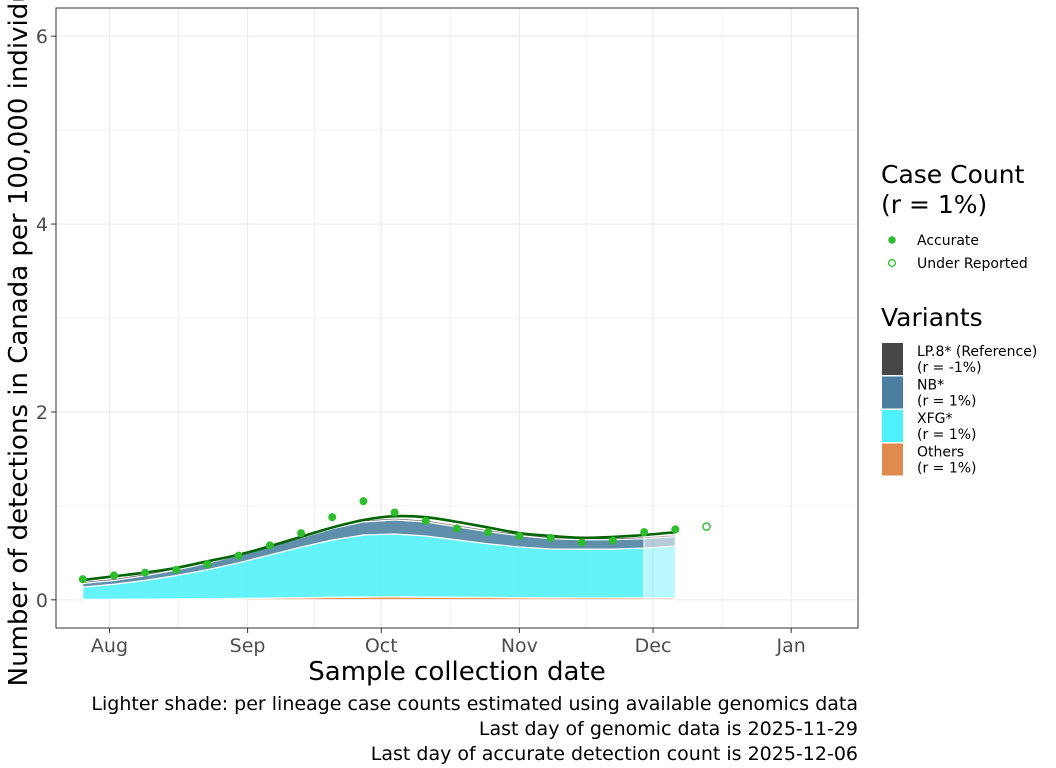  Describe the element at coordinates (892, 263) in the screenshot. I see `legend-key-under-reported` at that location.